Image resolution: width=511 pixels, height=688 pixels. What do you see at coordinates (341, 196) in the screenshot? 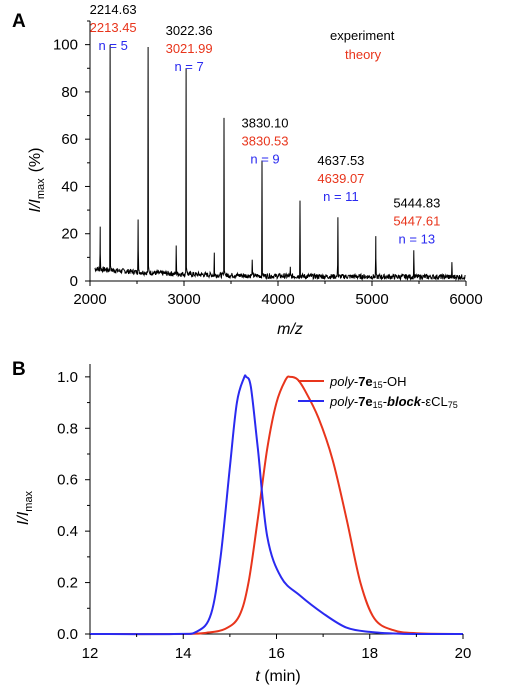
I see `annotation-repeat-units: n = 11` at bounding box center [341, 196].